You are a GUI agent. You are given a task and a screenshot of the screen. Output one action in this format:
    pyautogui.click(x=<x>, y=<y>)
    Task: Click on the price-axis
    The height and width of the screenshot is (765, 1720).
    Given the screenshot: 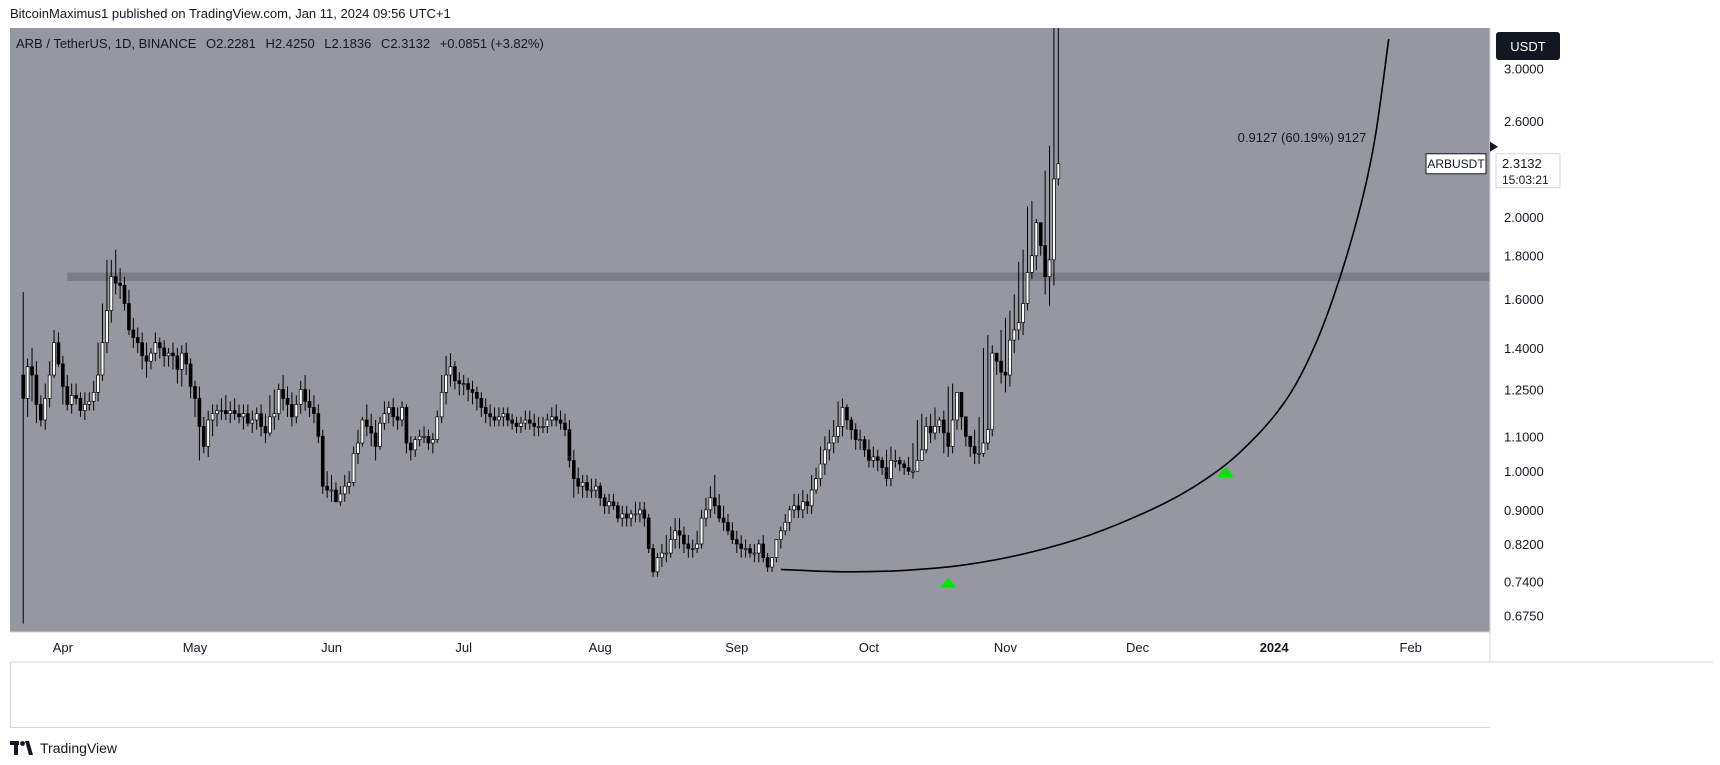 What is the action you would take?
    pyautogui.click(x=1601, y=378)
    